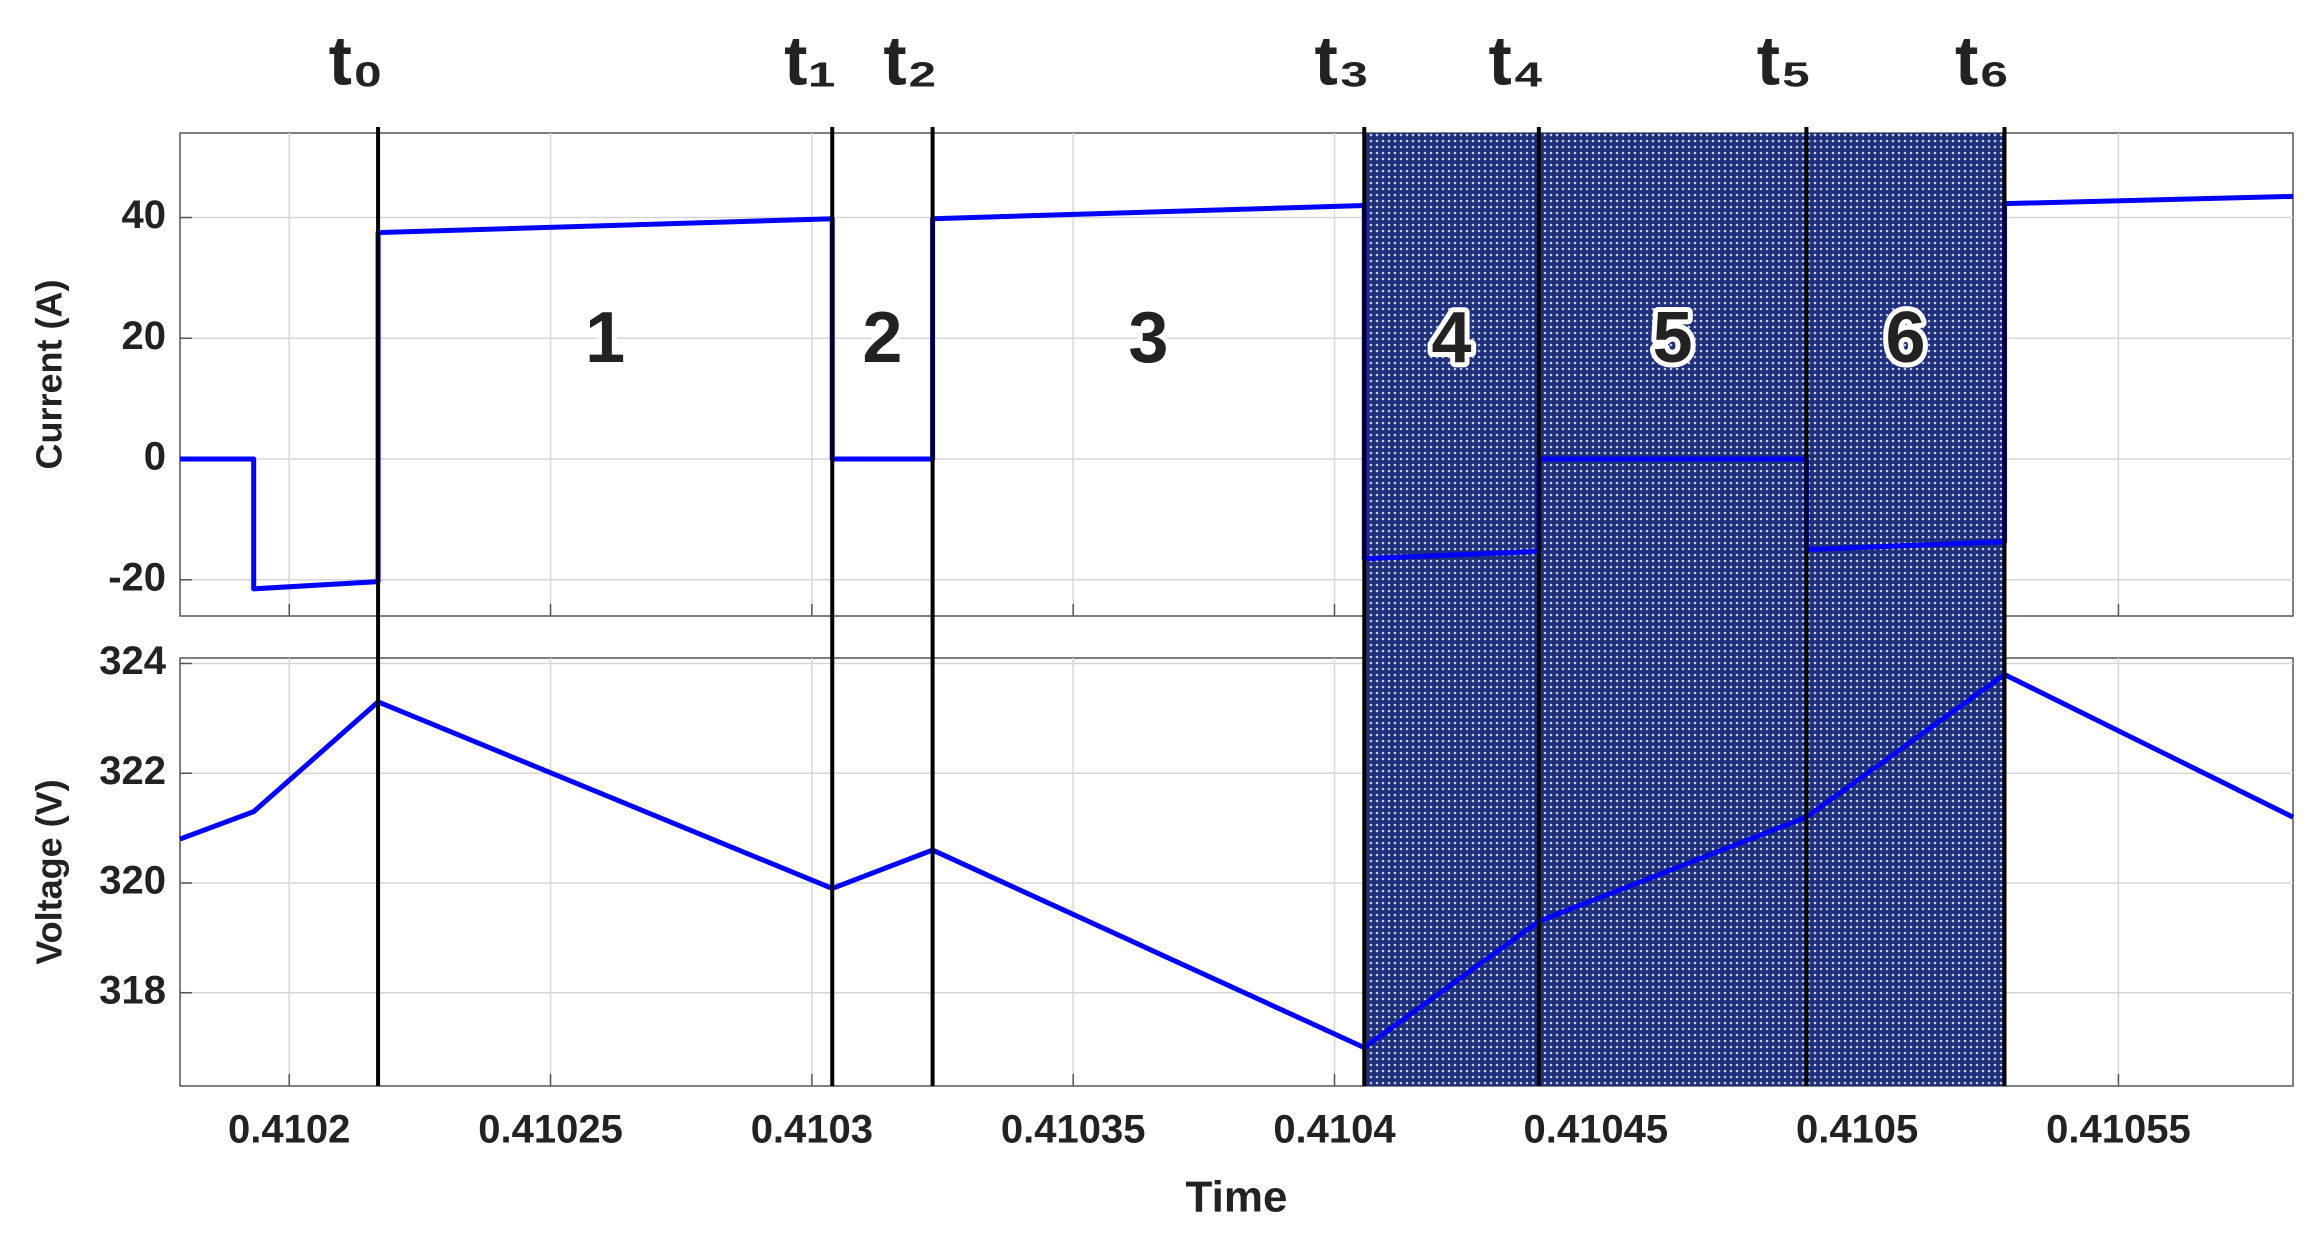 The width and height of the screenshot is (2318, 1245). What do you see at coordinates (550, 1130) in the screenshot?
I see `x-tick-label: 0.41025` at bounding box center [550, 1130].